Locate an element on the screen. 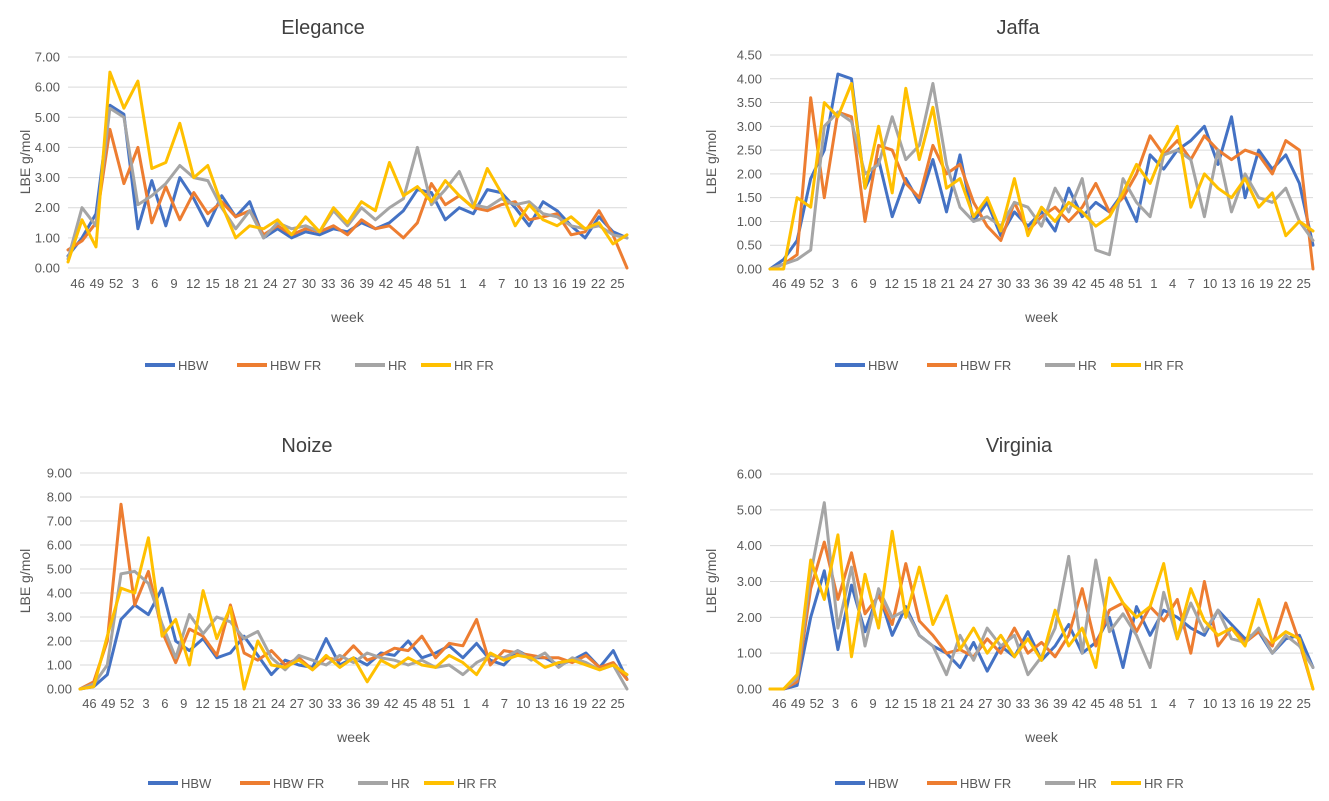 This screenshot has height=801, width=1329. x-tick-label: 39 is located at coordinates (372, 703).